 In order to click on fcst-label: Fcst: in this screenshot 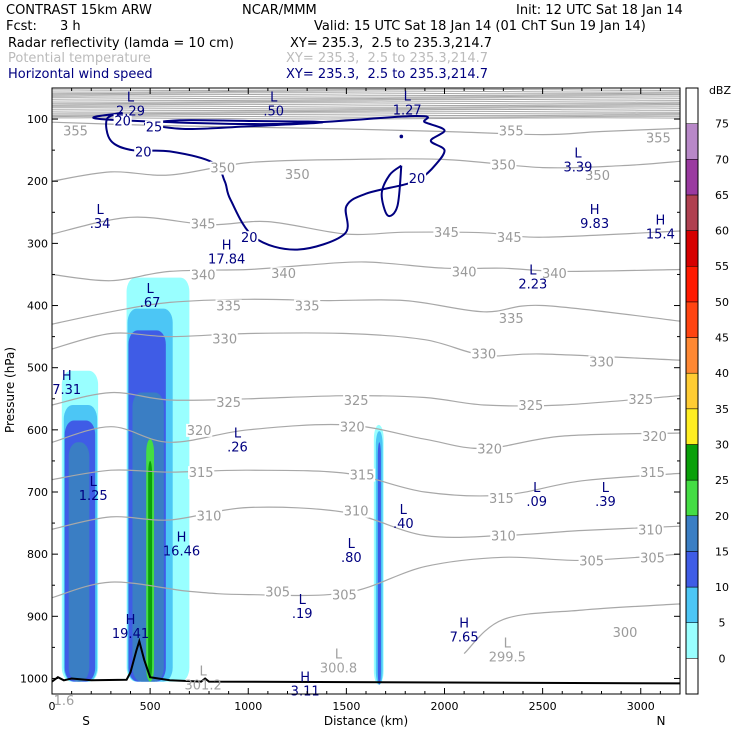, I will do `click(21, 26)`.